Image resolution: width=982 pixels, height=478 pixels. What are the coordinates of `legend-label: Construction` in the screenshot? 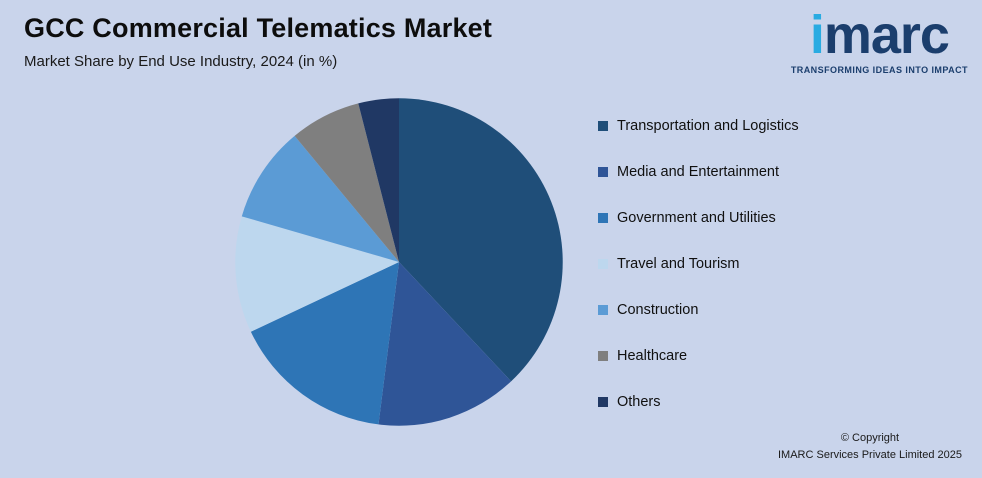 It's located at (658, 309).